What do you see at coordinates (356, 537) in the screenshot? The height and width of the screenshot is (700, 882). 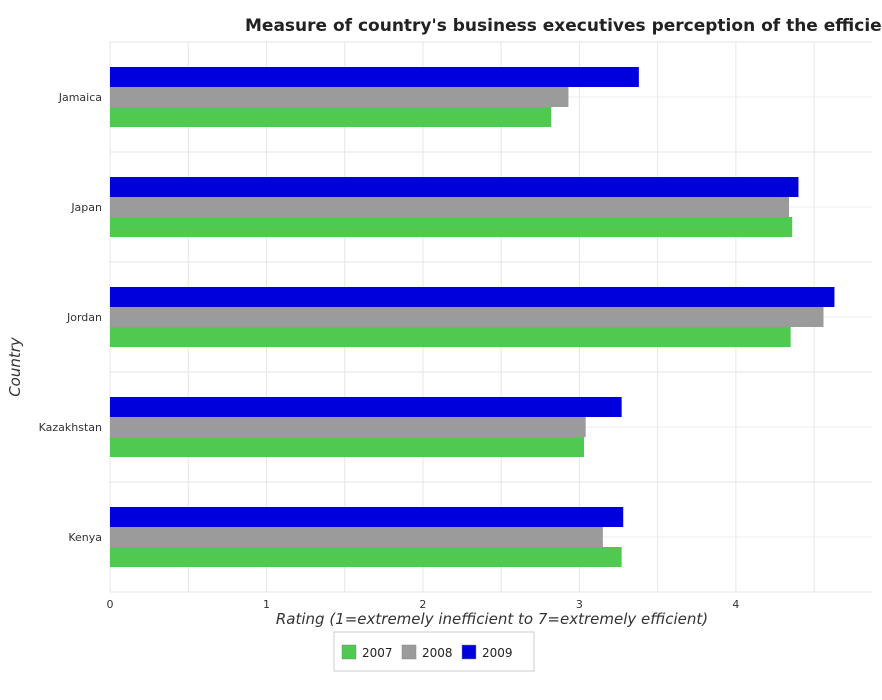 I see `bar-2008-kenya` at bounding box center [356, 537].